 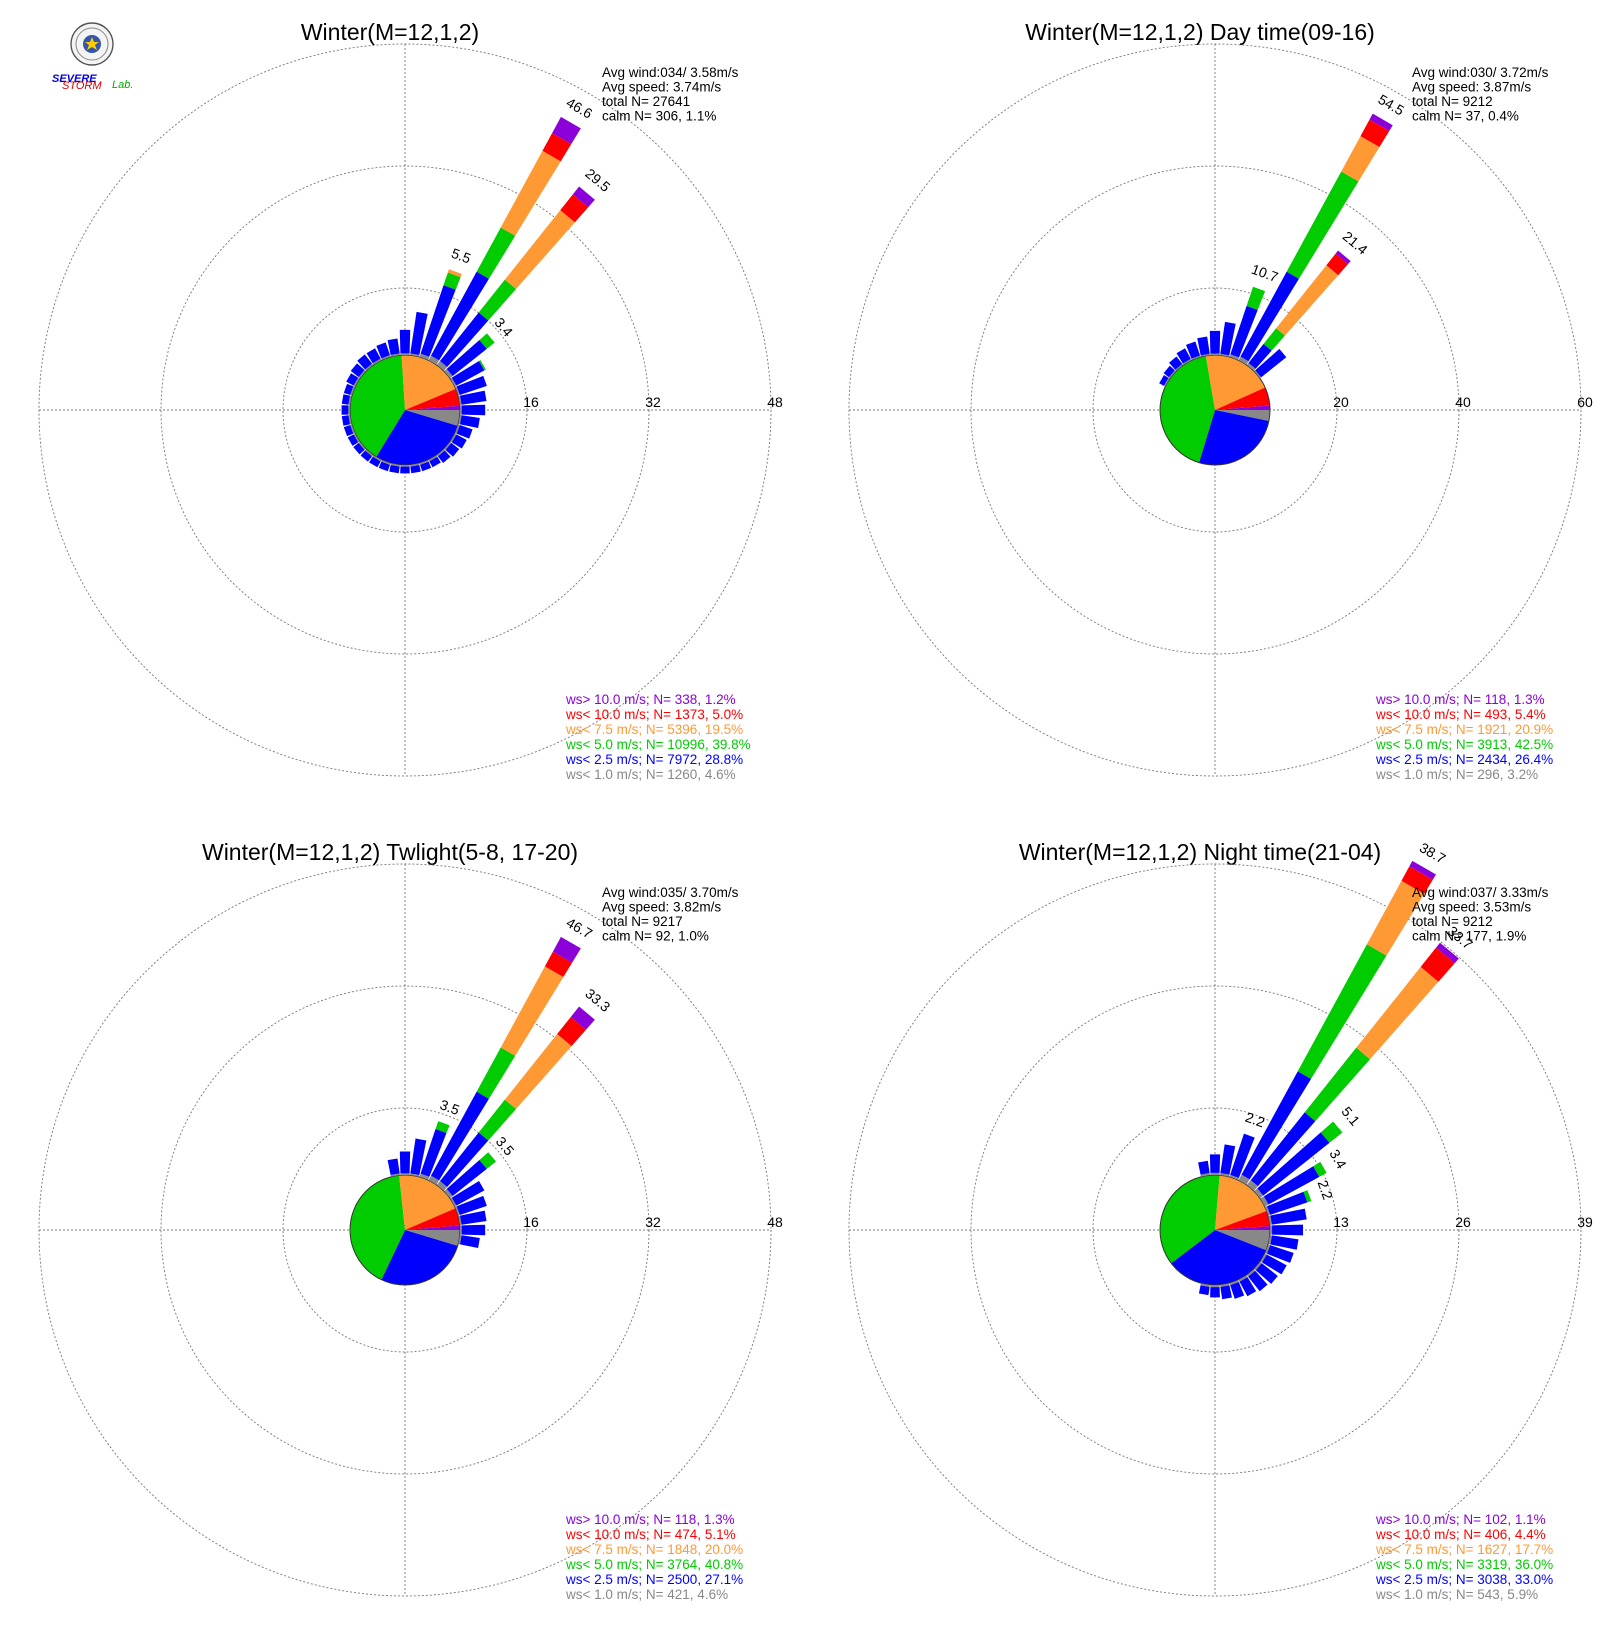 I want to click on ring-tick-label: 16, so click(x=531, y=1222).